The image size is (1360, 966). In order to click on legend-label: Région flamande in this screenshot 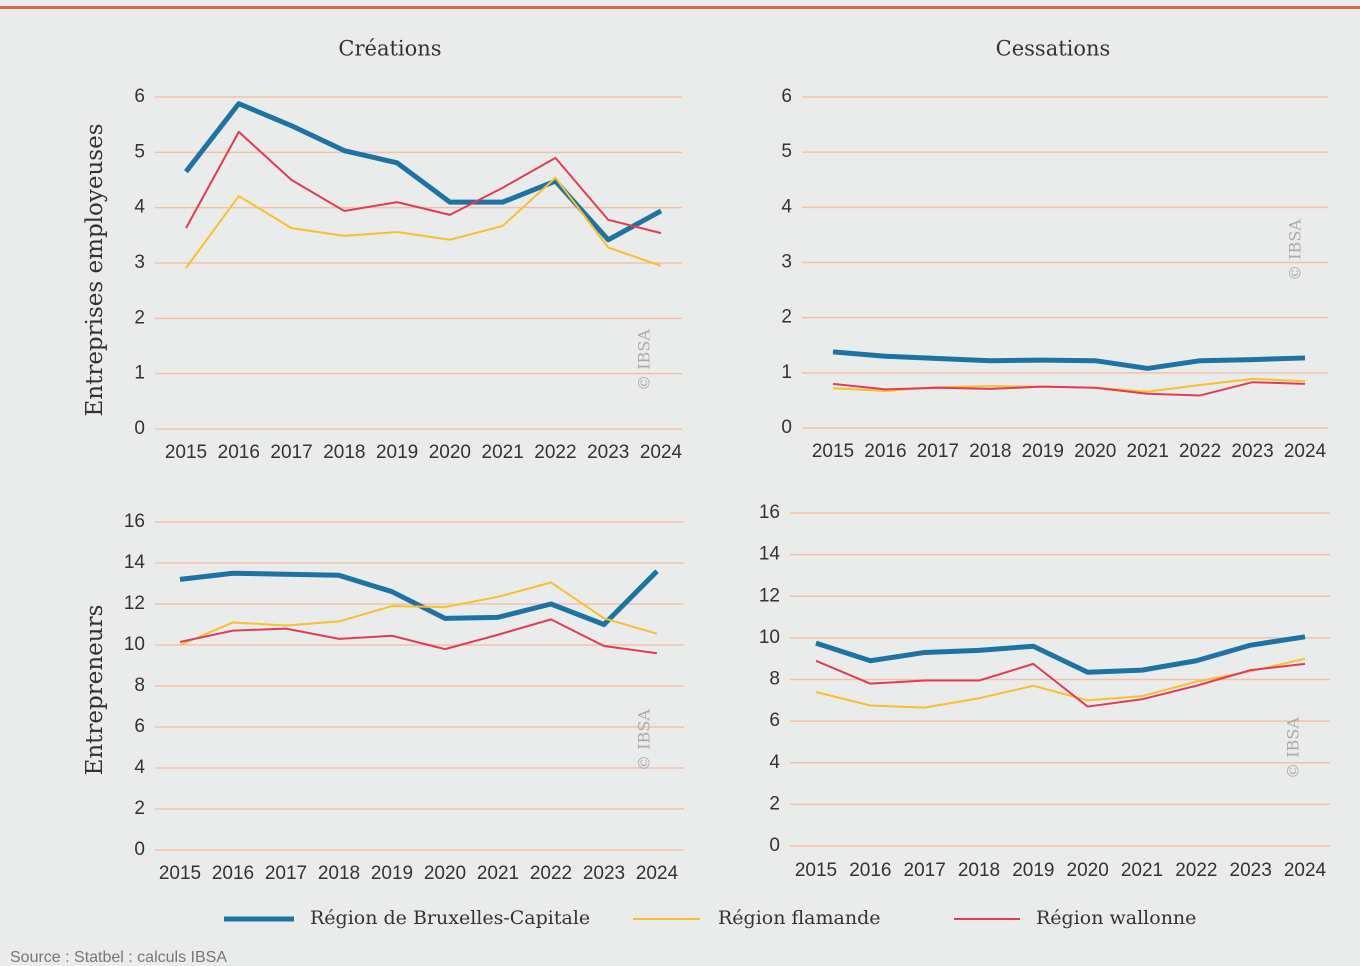, I will do `click(799, 918)`.